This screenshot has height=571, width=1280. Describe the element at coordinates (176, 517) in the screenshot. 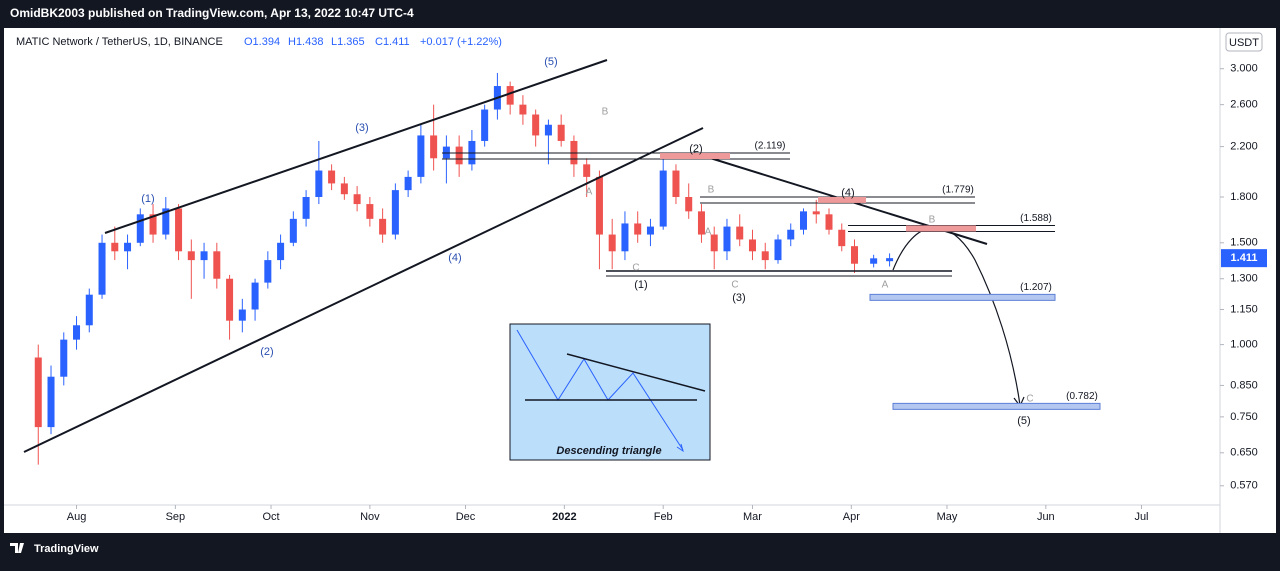

I see `x-tick-label: Sep` at that location.